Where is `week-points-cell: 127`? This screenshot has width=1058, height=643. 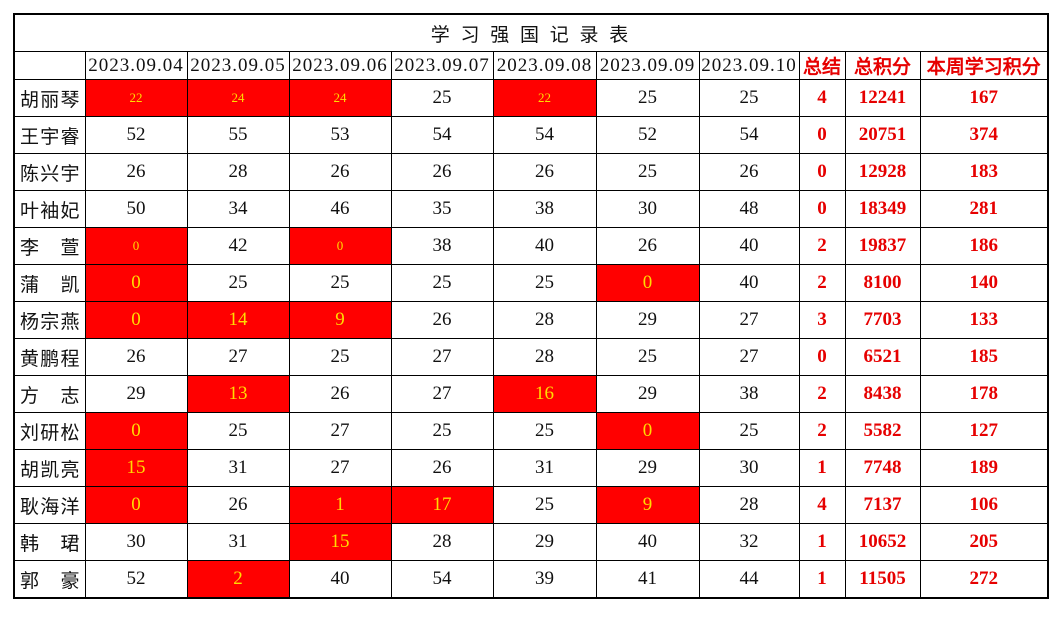
week-points-cell: 127 is located at coordinates (984, 431).